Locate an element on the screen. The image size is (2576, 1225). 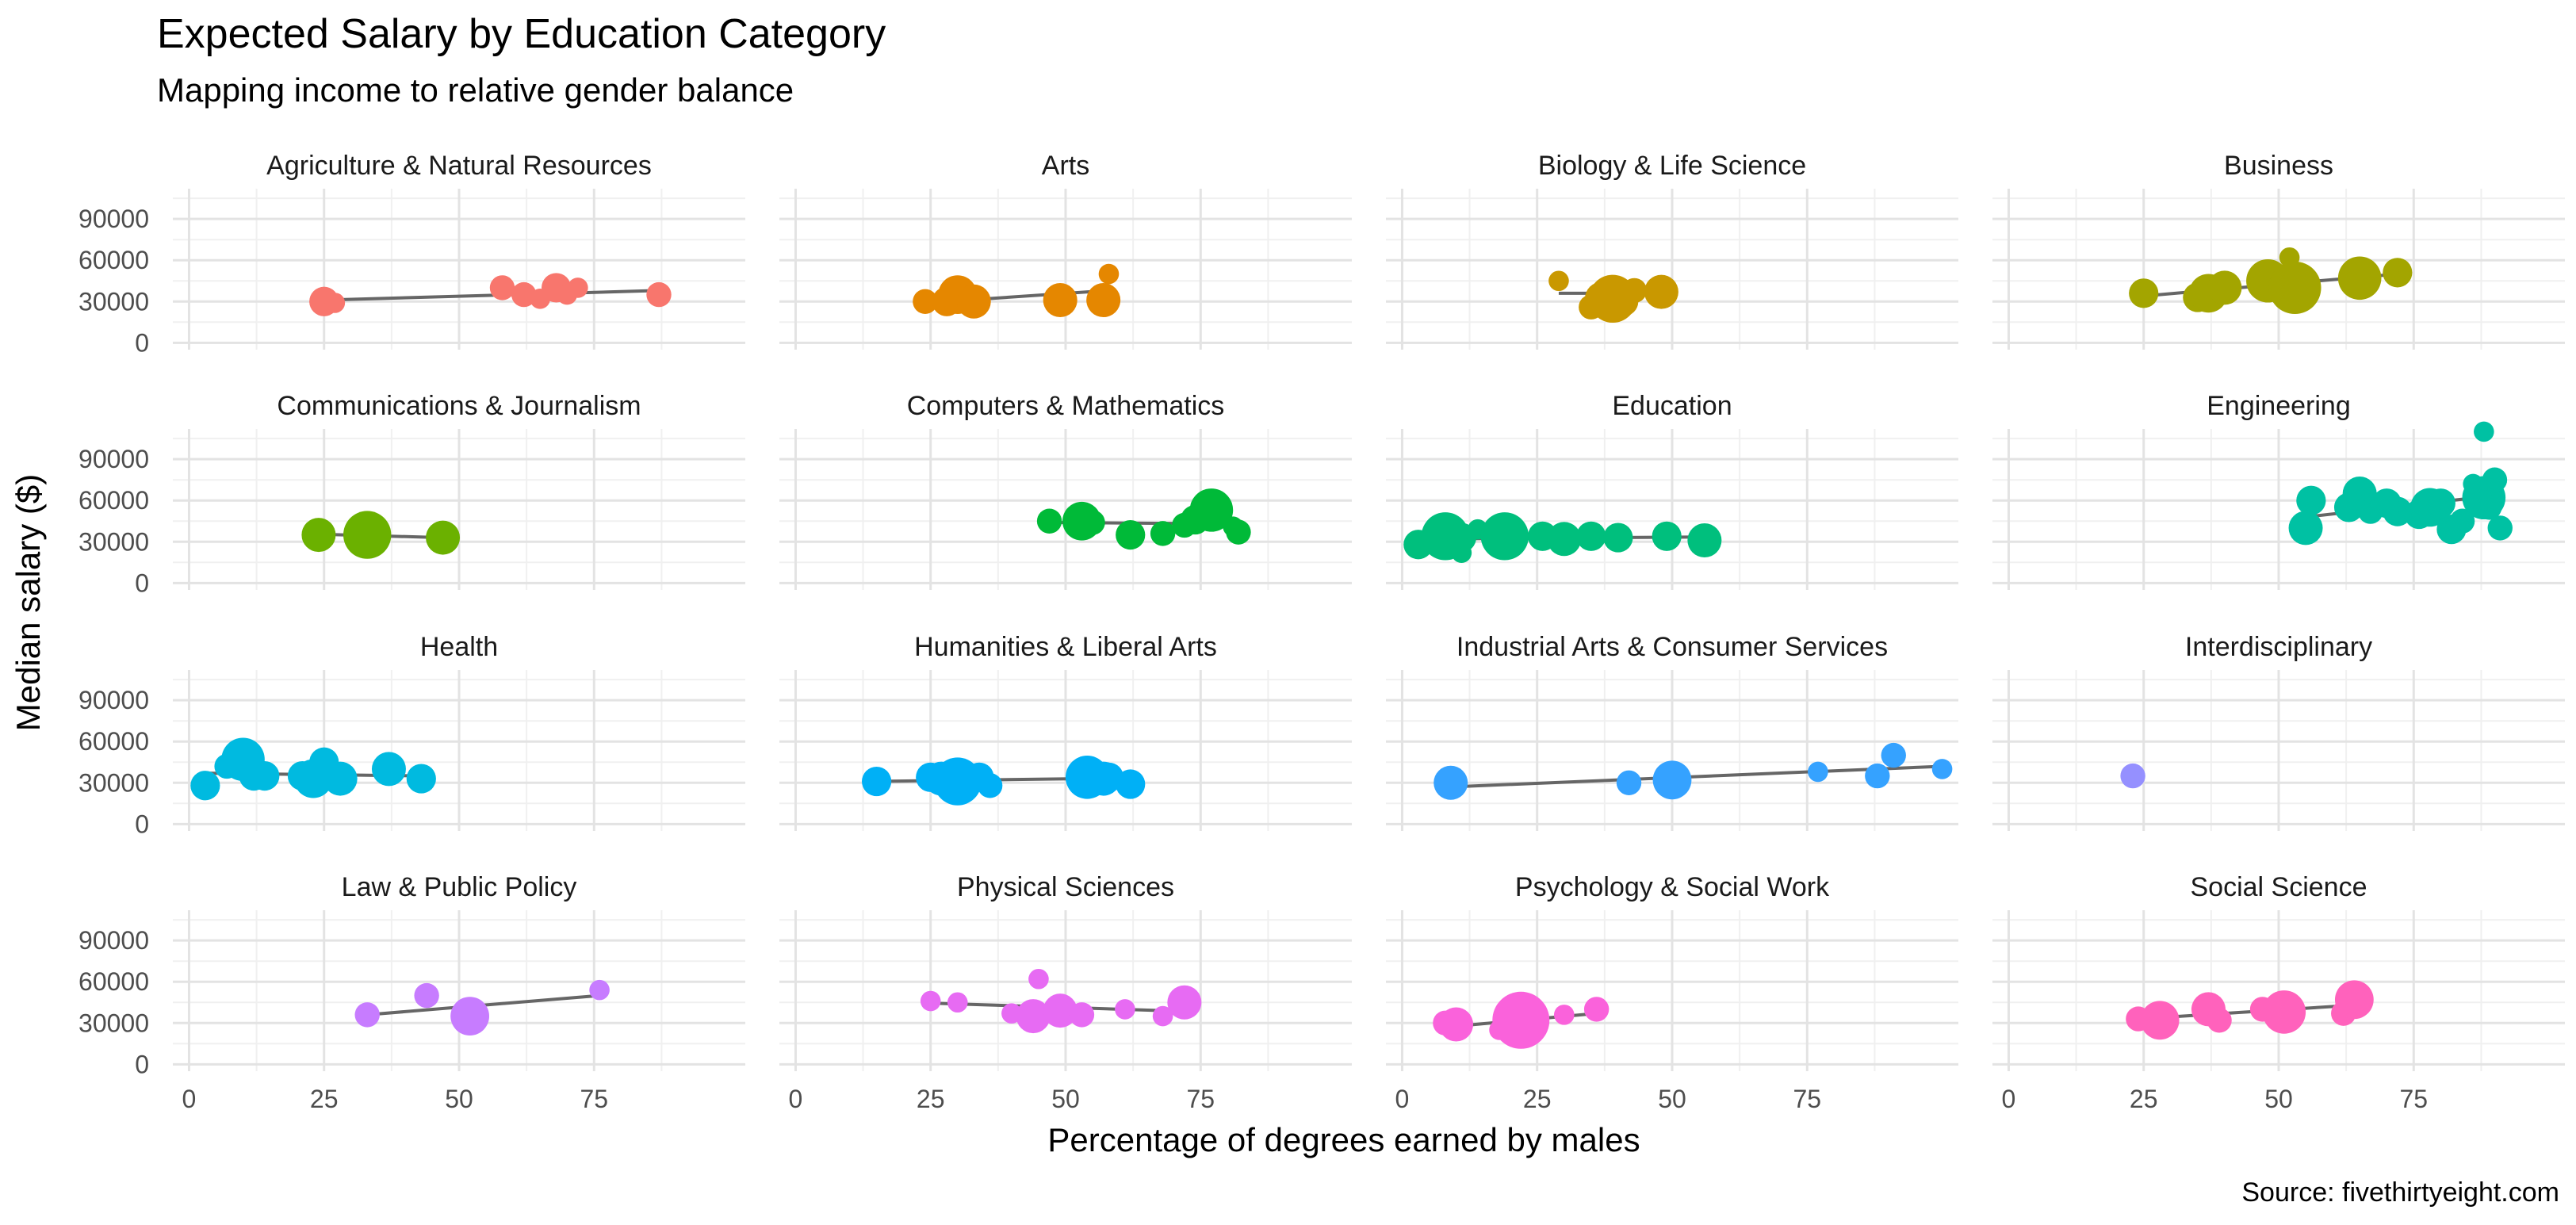
panel-label: Law & Public Policy is located at coordinates (459, 887).